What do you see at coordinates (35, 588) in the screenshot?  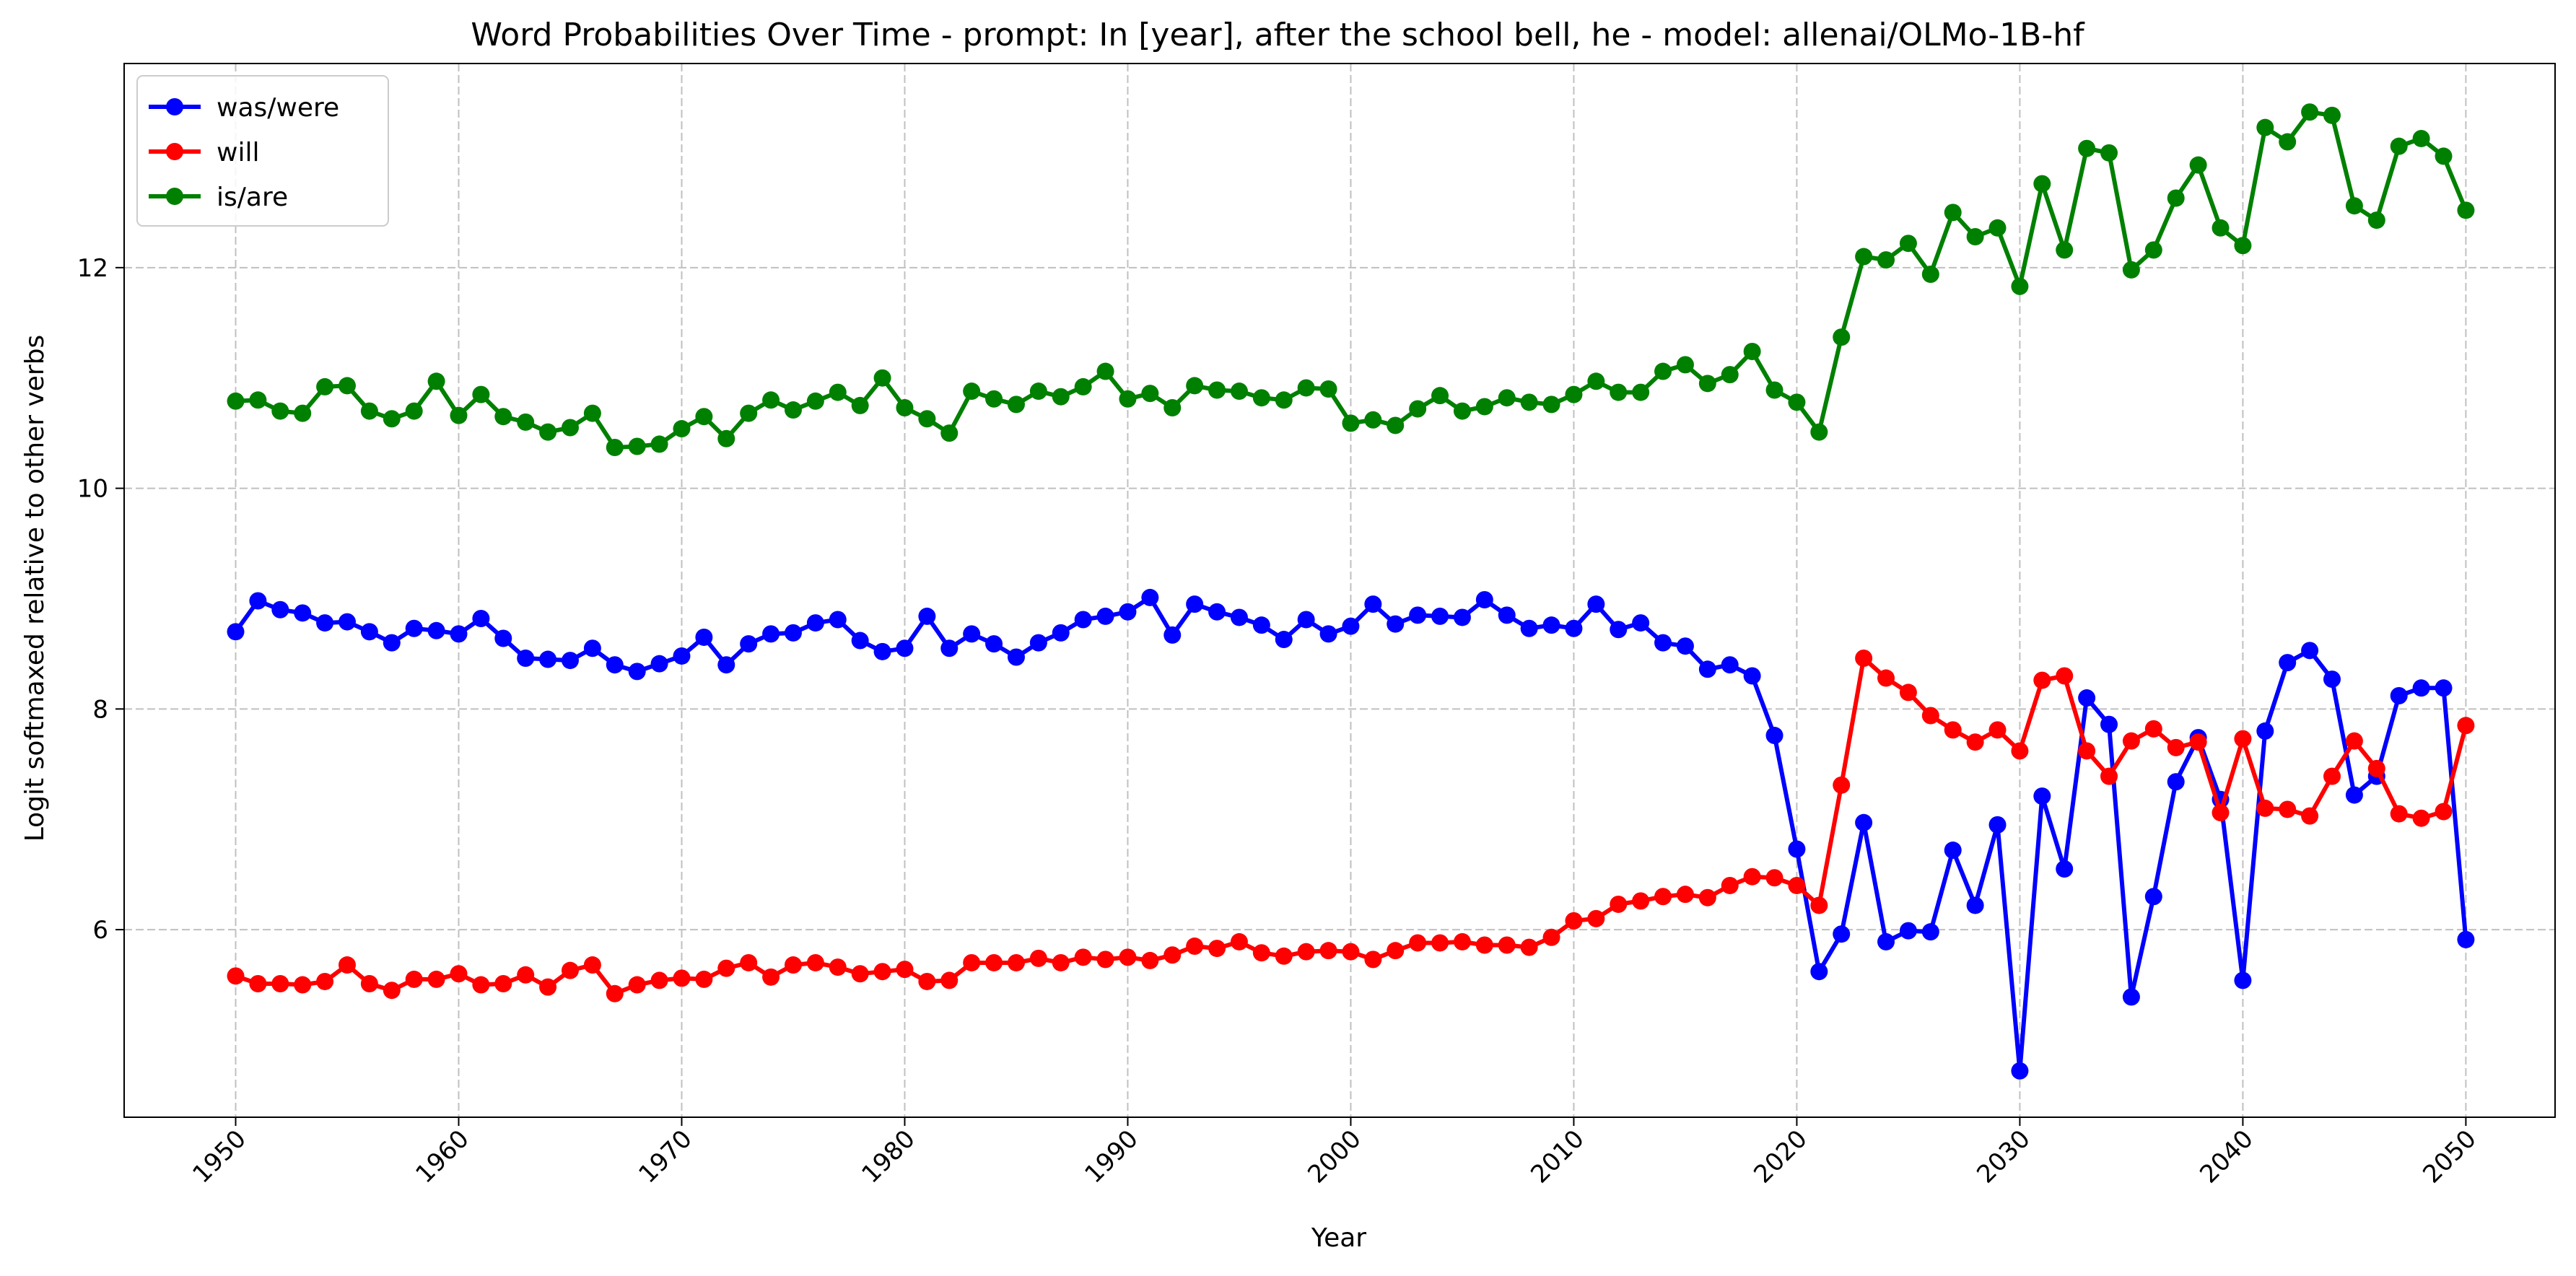 I see `y-axis-label: Logit softmaxed relative to other verbs` at bounding box center [35, 588].